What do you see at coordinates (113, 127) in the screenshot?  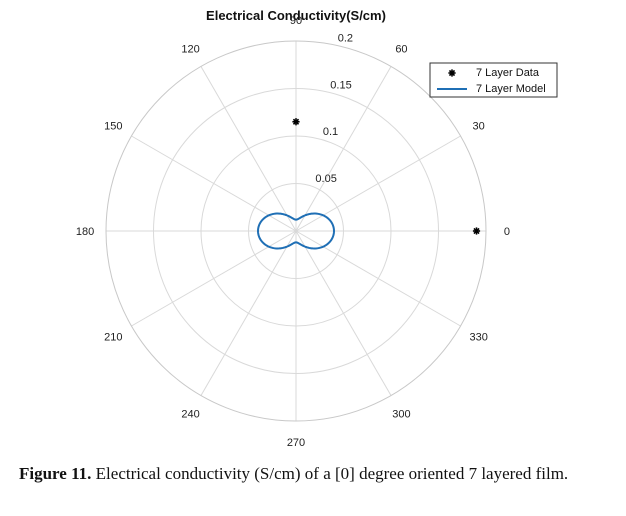 I see `angle-tick-label: 150` at bounding box center [113, 127].